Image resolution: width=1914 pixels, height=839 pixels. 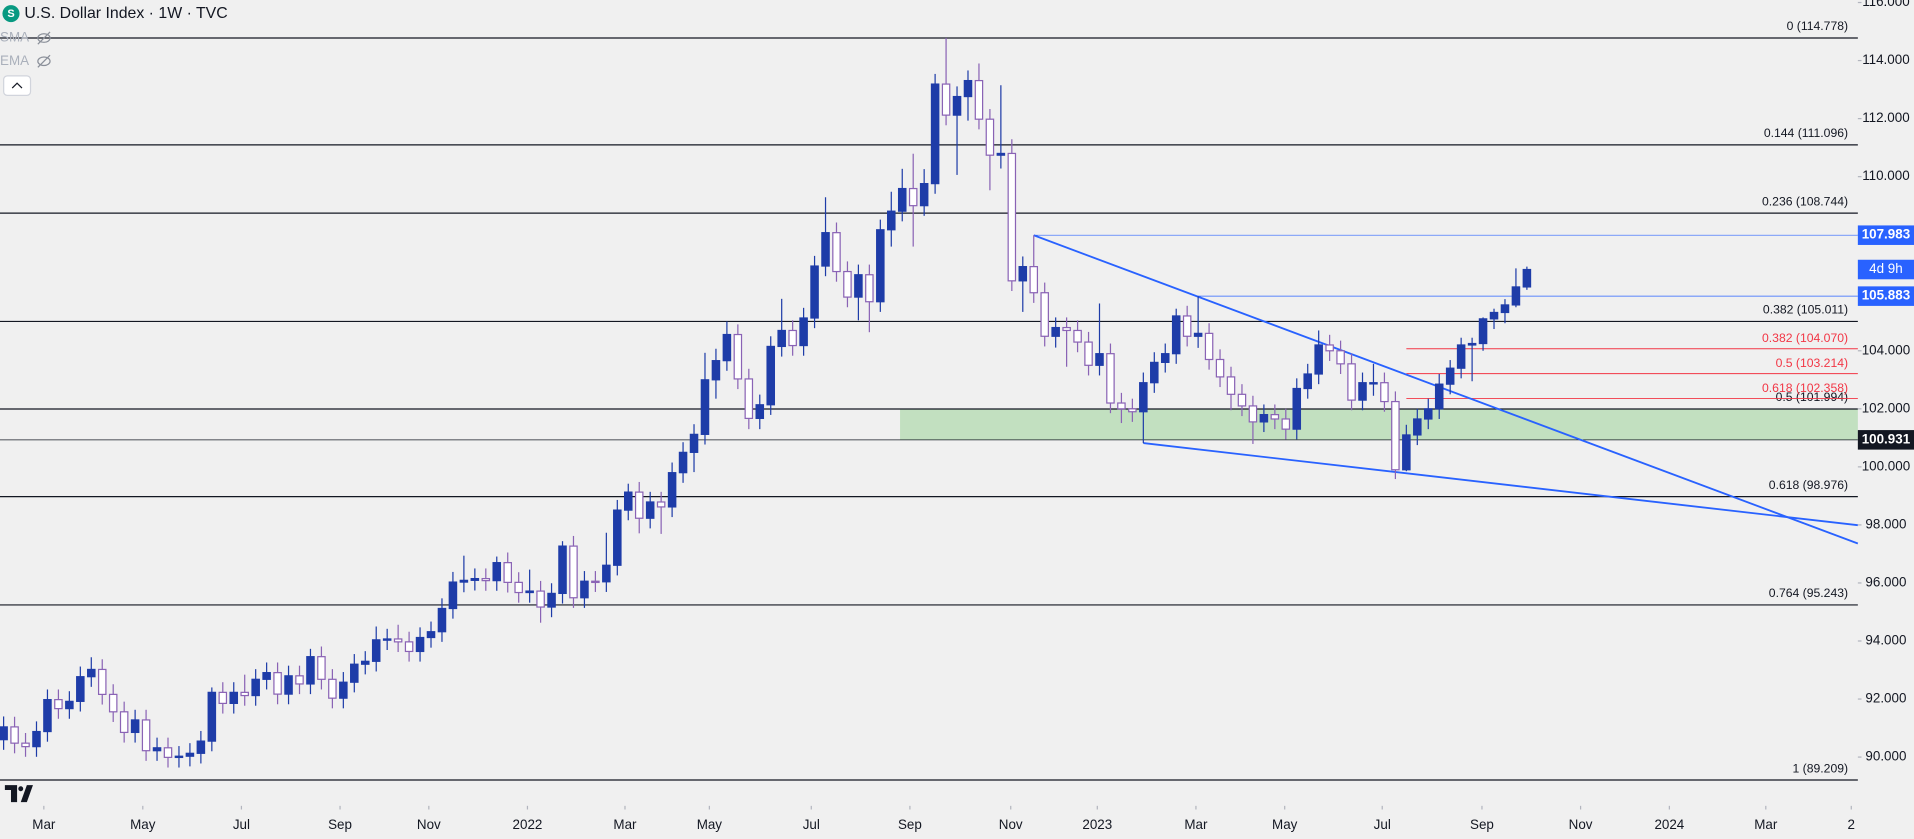 I want to click on symbol-icon, so click(x=11, y=14).